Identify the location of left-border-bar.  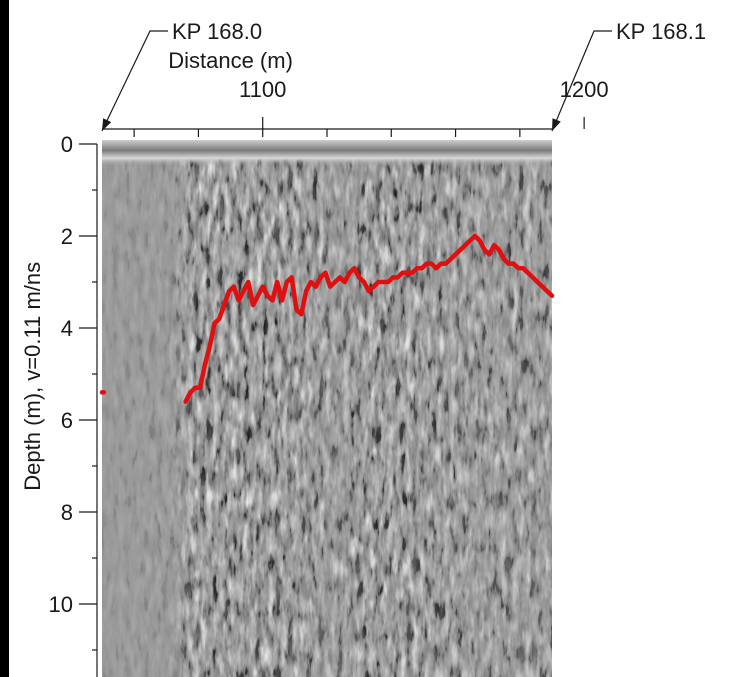
(4, 338).